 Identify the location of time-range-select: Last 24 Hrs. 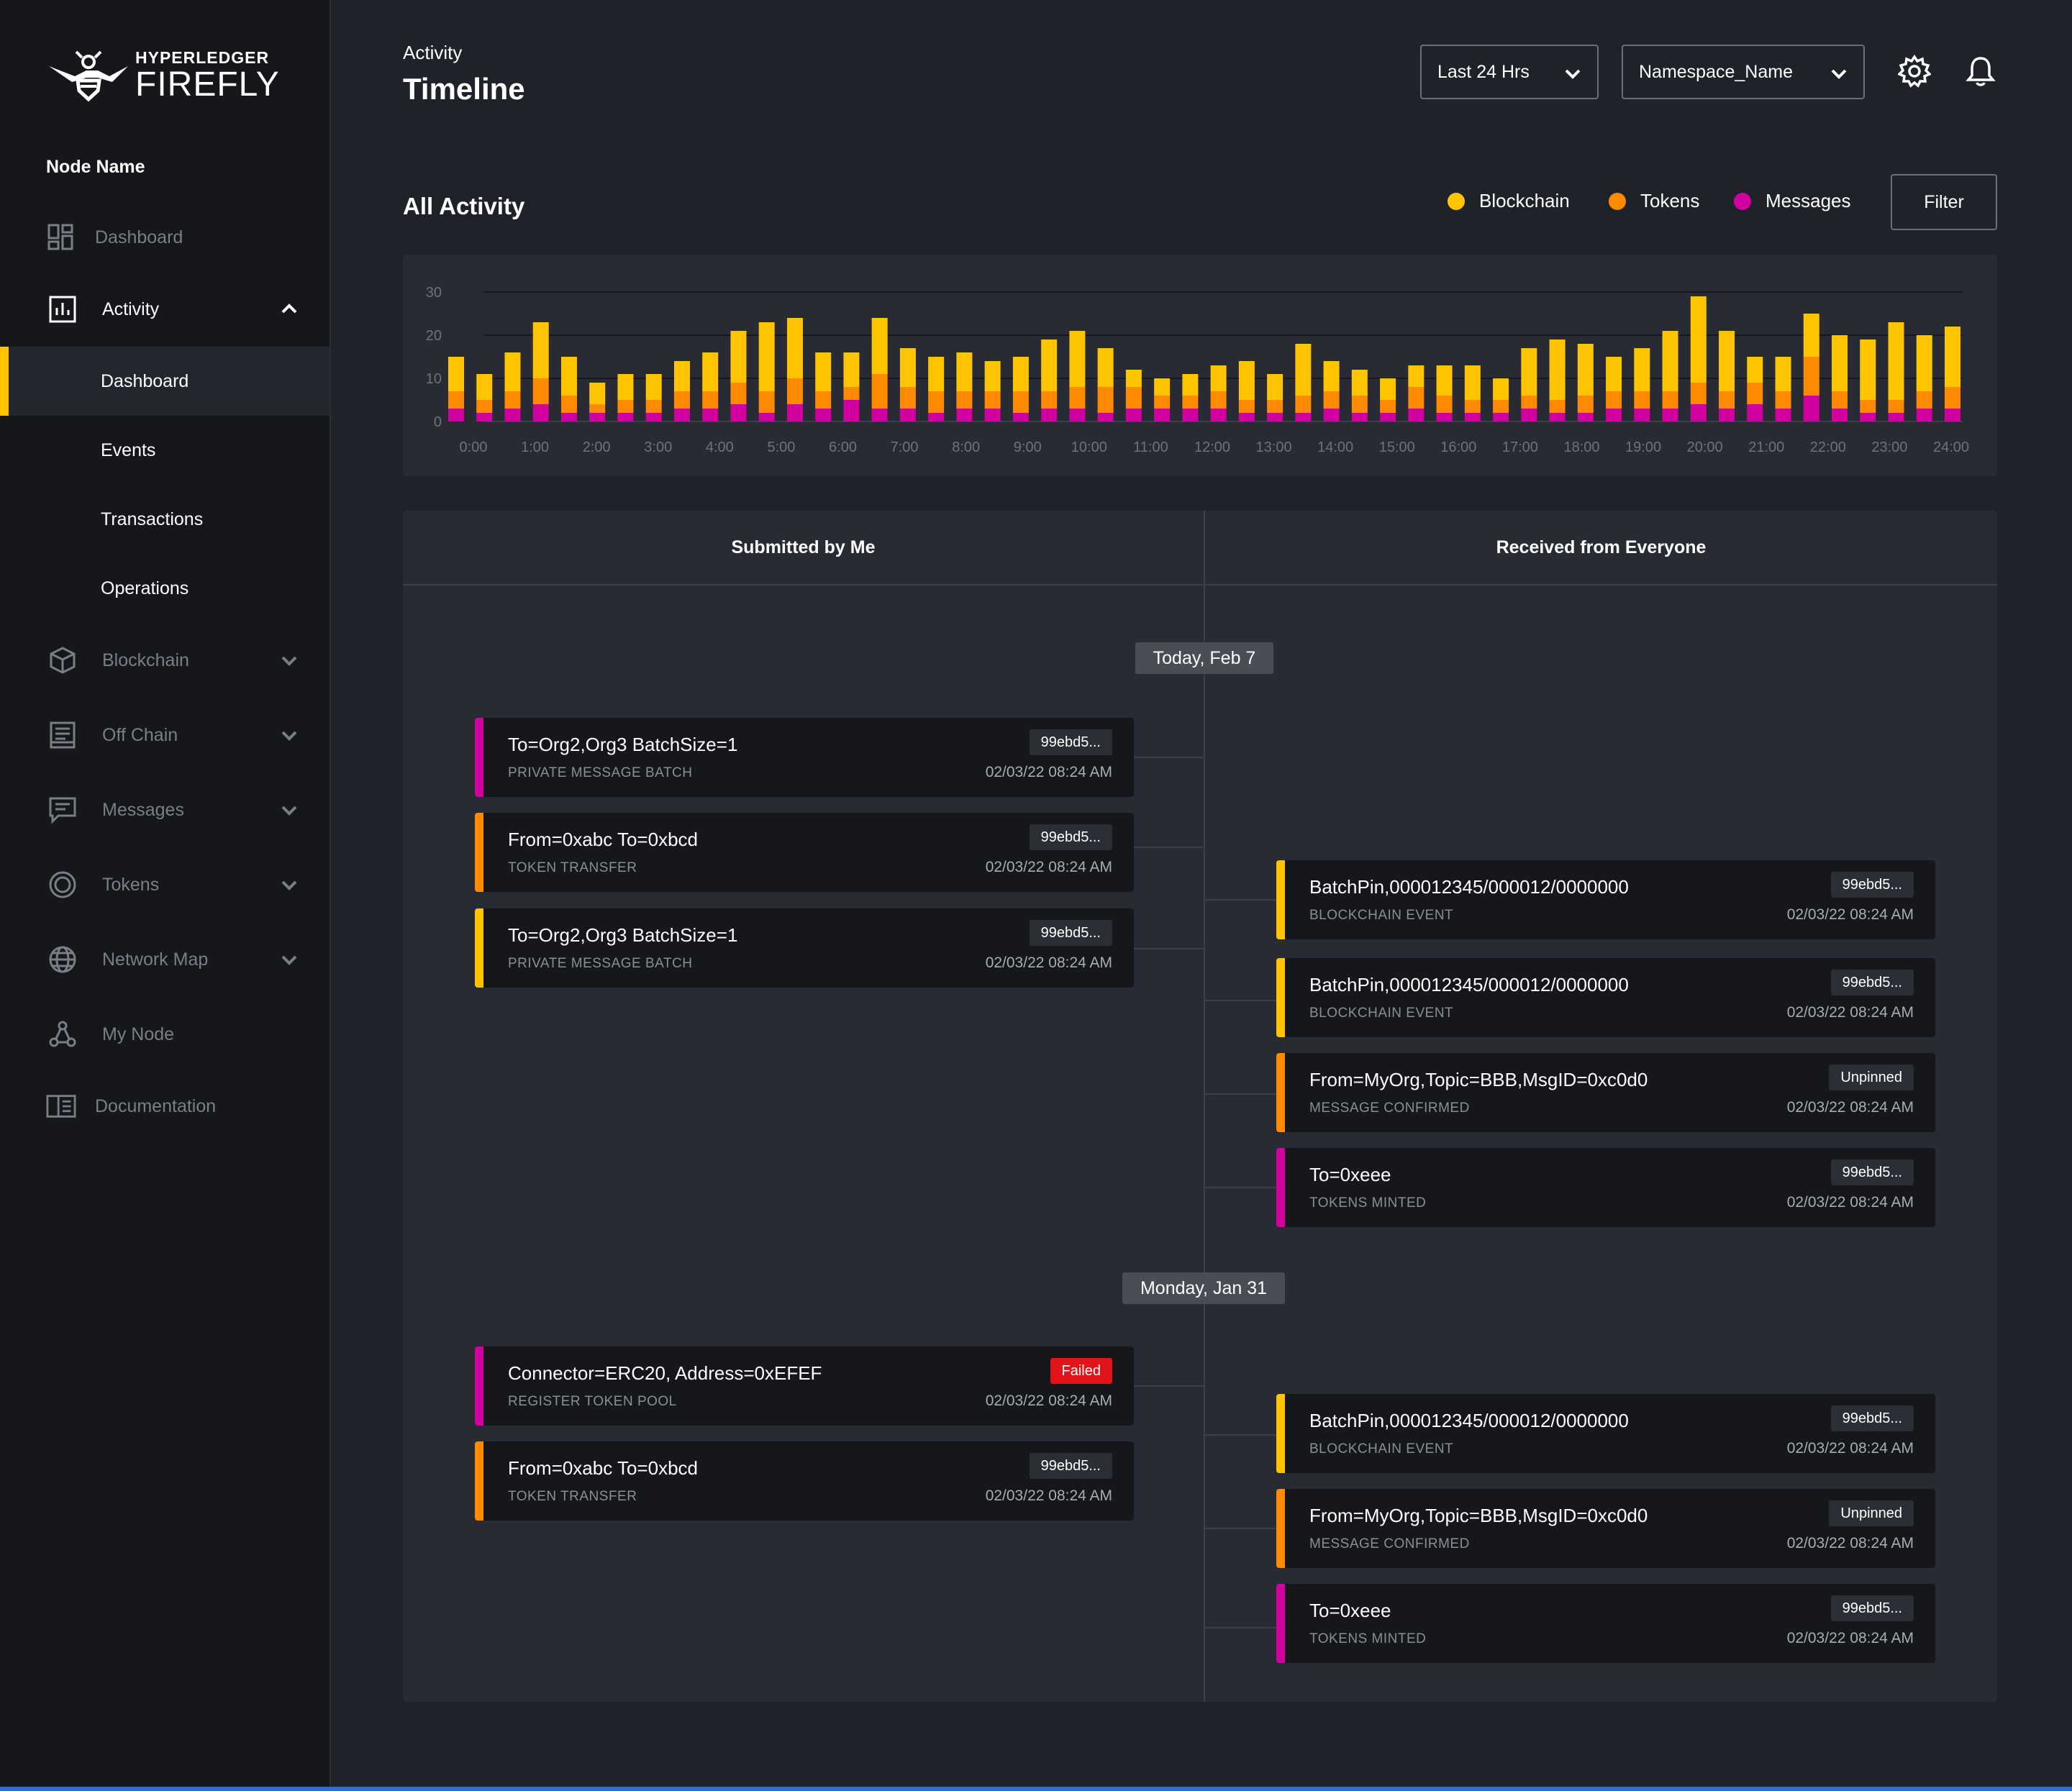
(1509, 72).